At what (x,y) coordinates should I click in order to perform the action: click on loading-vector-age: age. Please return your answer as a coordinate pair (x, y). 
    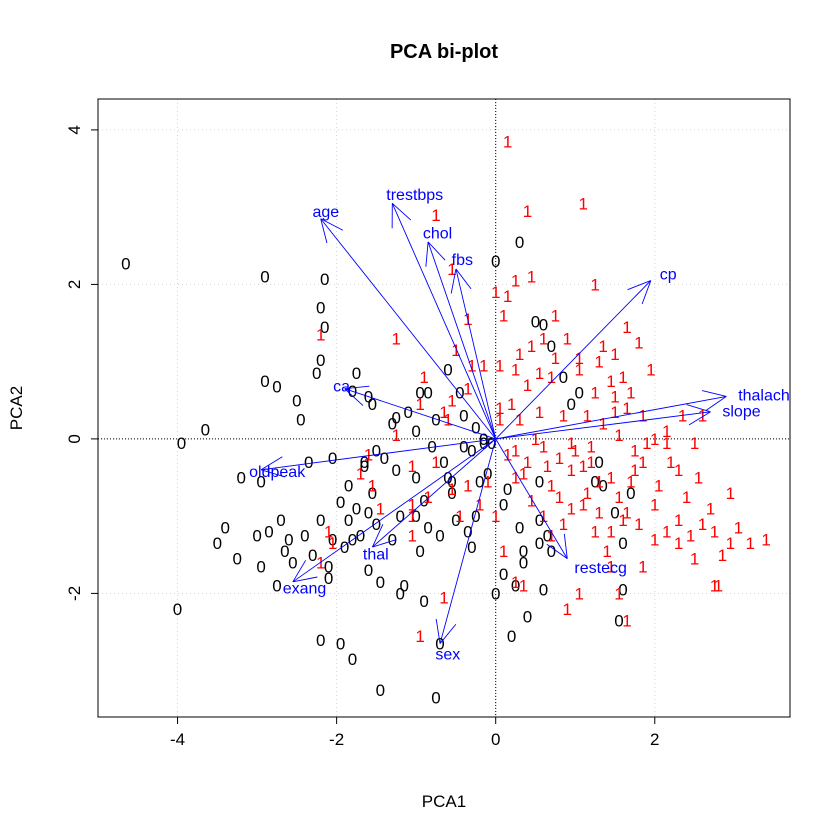
    Looking at the image, I should click on (404, 322).